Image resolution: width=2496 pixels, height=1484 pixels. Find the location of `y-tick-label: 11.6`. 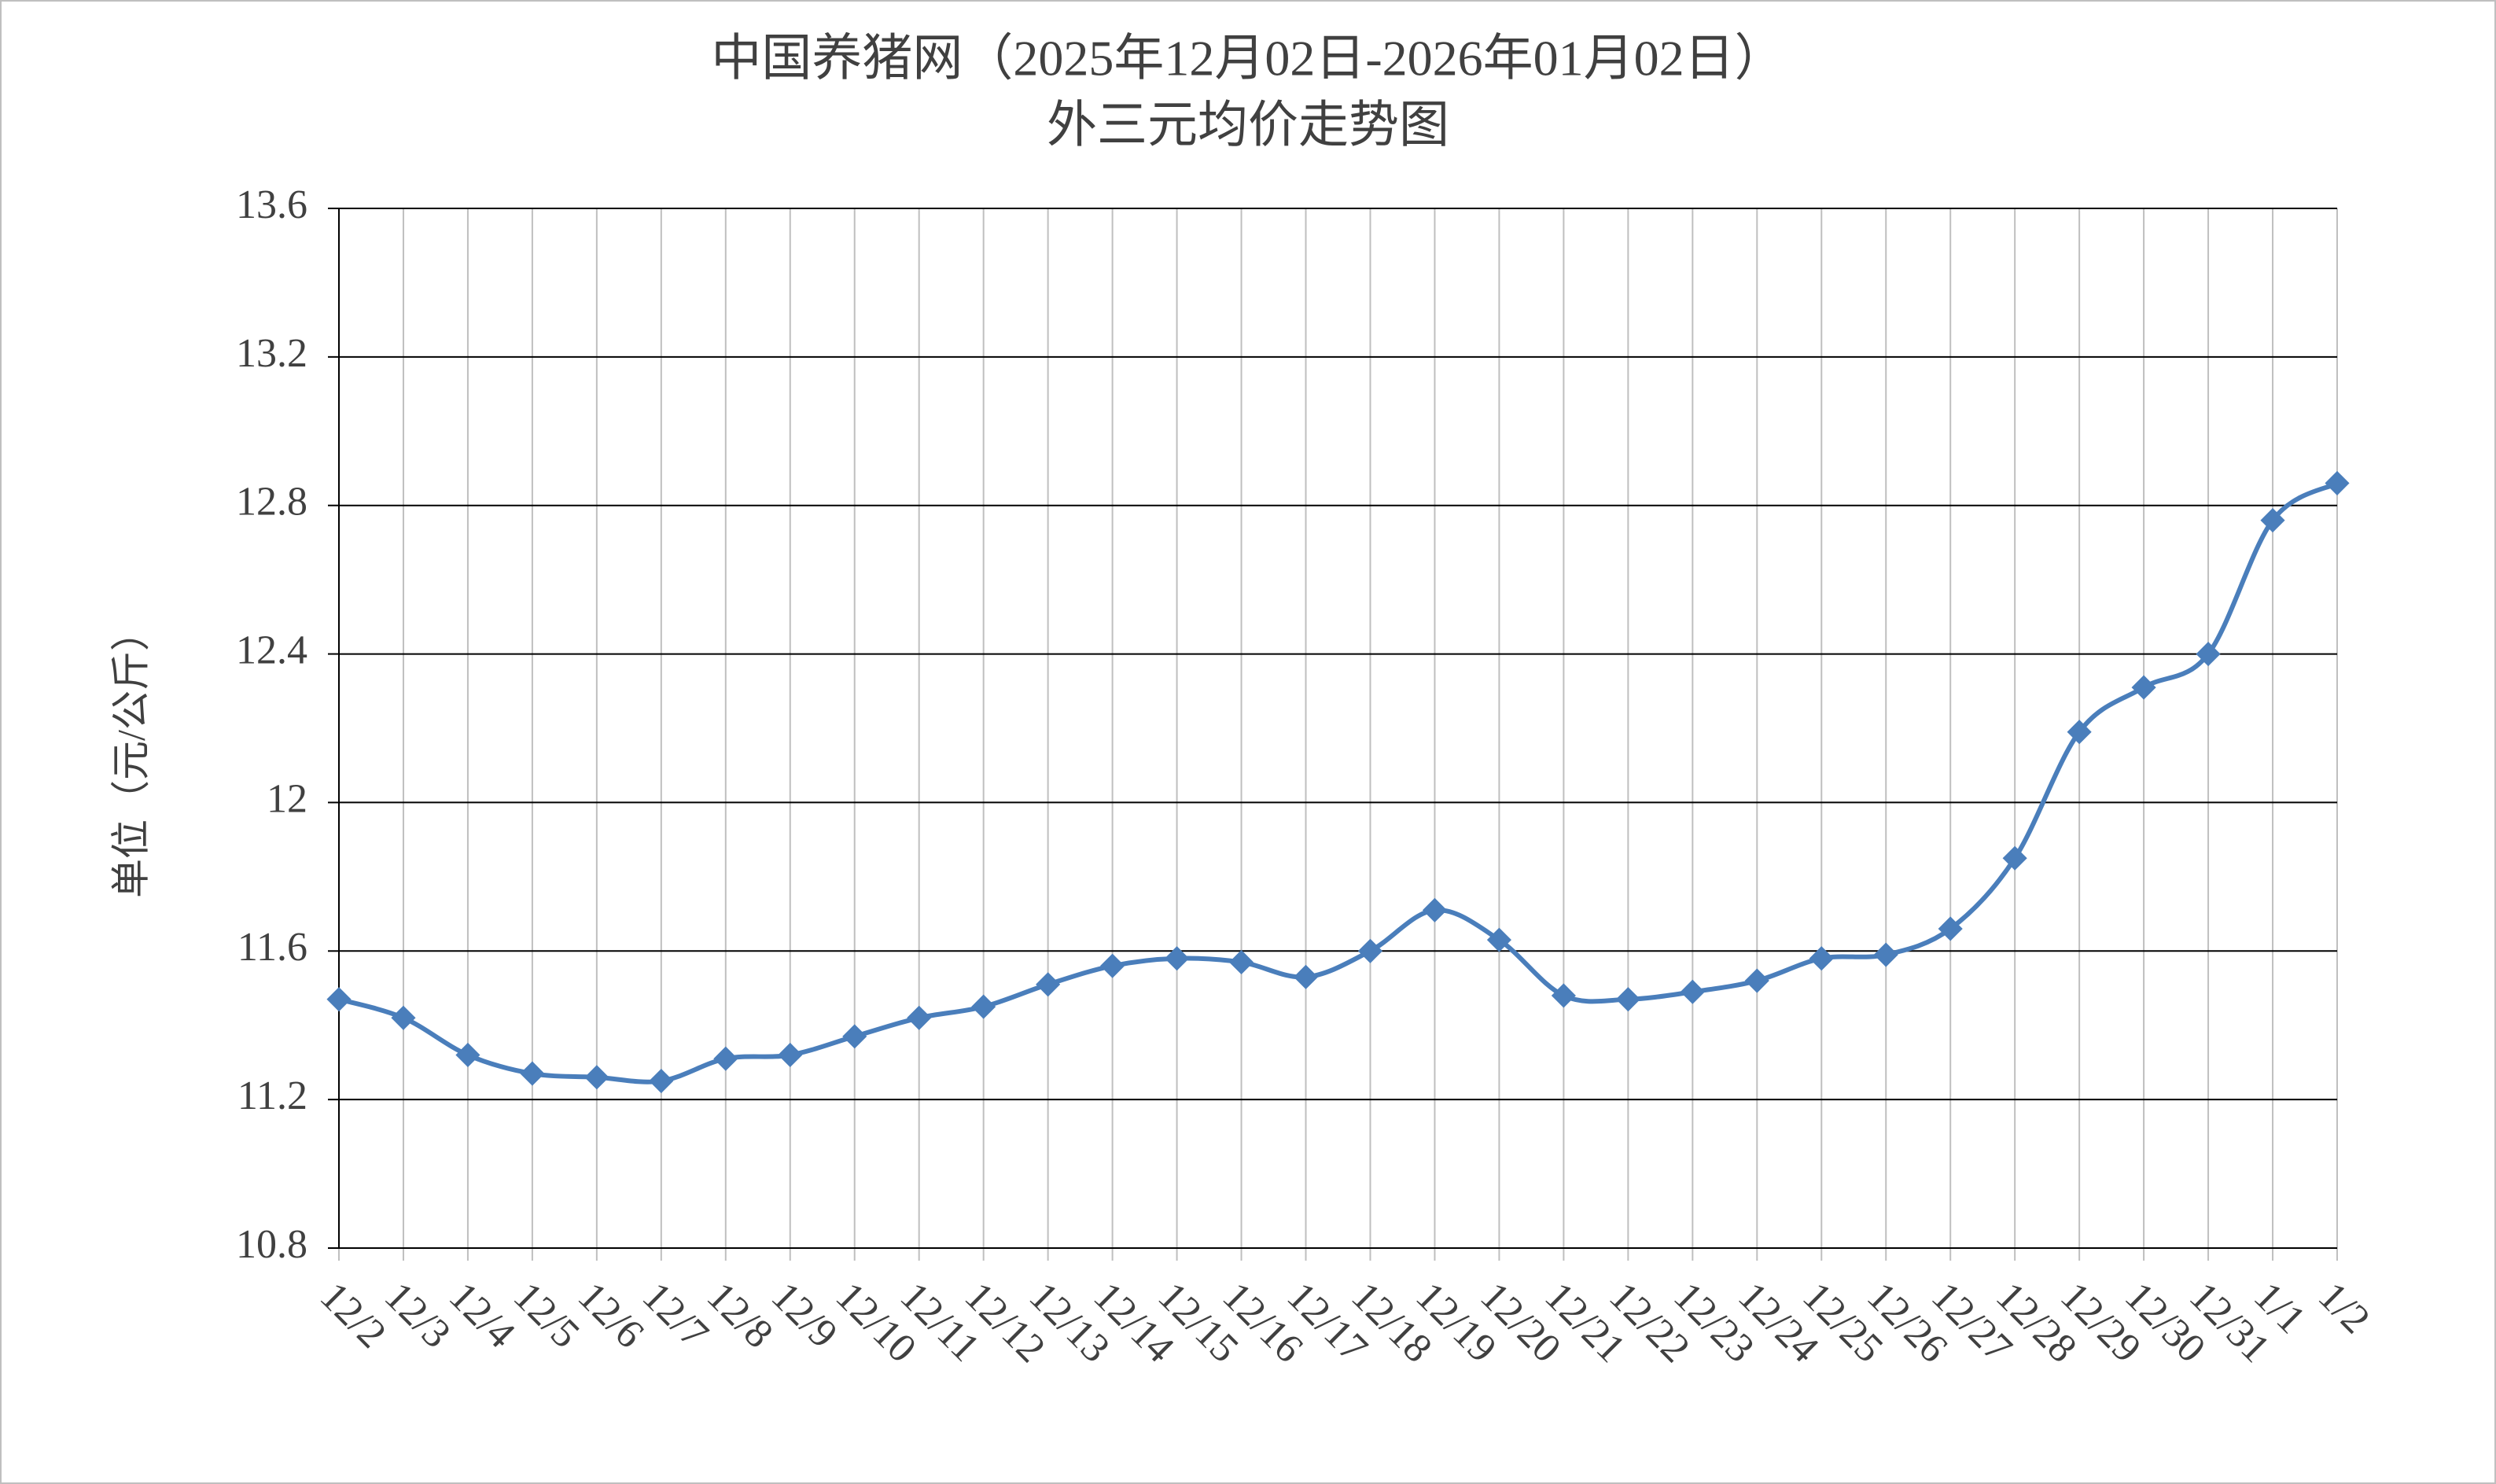

y-tick-label: 11.6 is located at coordinates (272, 947).